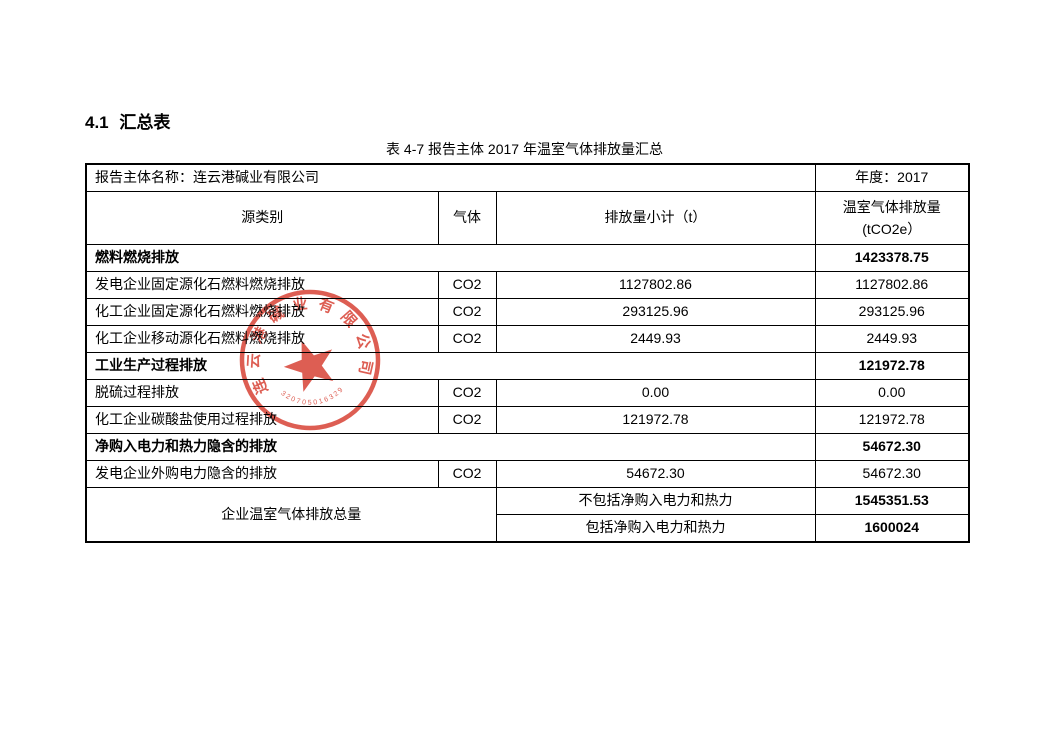  What do you see at coordinates (892, 312) in the screenshot?
I see `row-total: 293125.96` at bounding box center [892, 312].